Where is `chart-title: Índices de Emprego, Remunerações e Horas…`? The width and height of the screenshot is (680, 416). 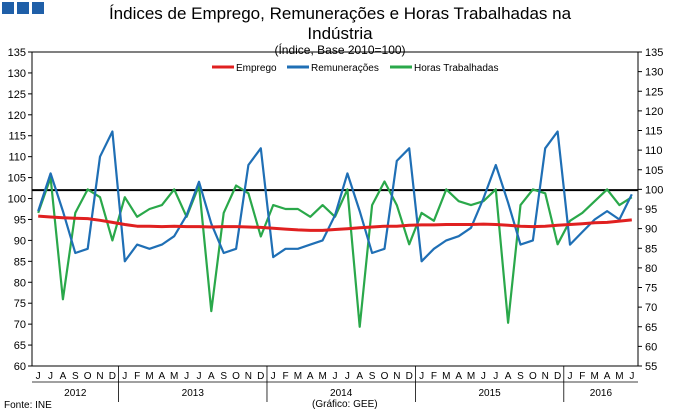
chart-title: Índices de Emprego, Remunerações e Horas… is located at coordinates (340, 23).